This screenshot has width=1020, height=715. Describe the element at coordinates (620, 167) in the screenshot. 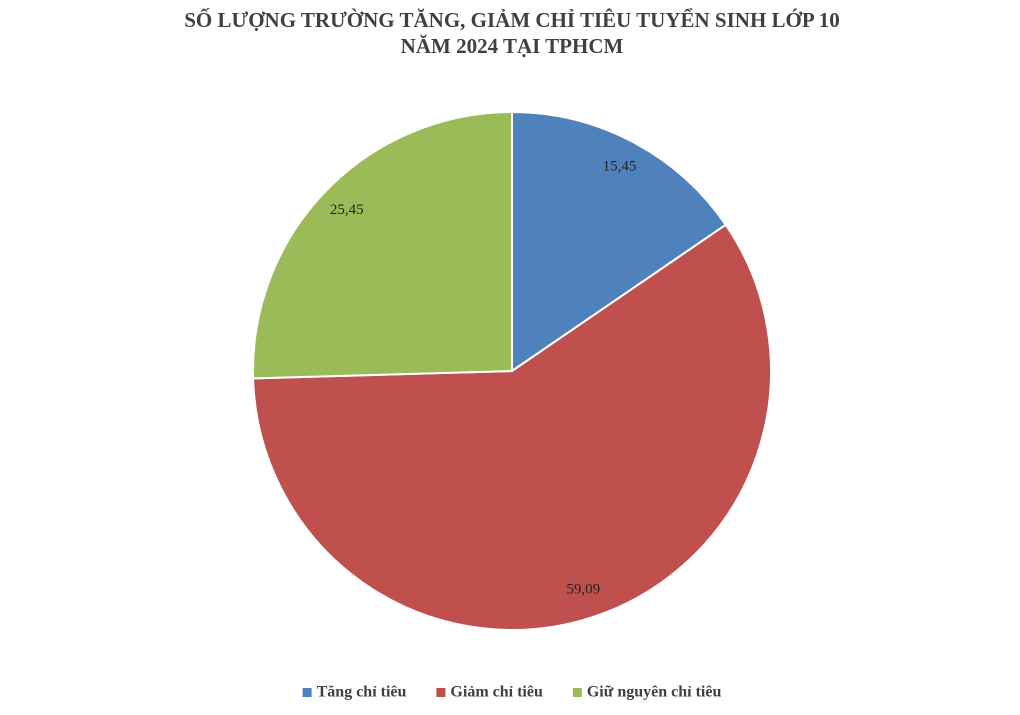

I see `value-label: 15,45` at that location.